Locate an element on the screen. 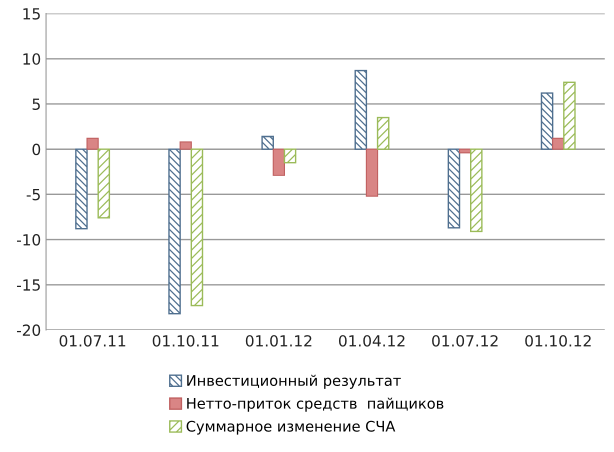 Image resolution: width=614 pixels, height=452 pixels. y-tick-label: 10 is located at coordinates (31, 59).